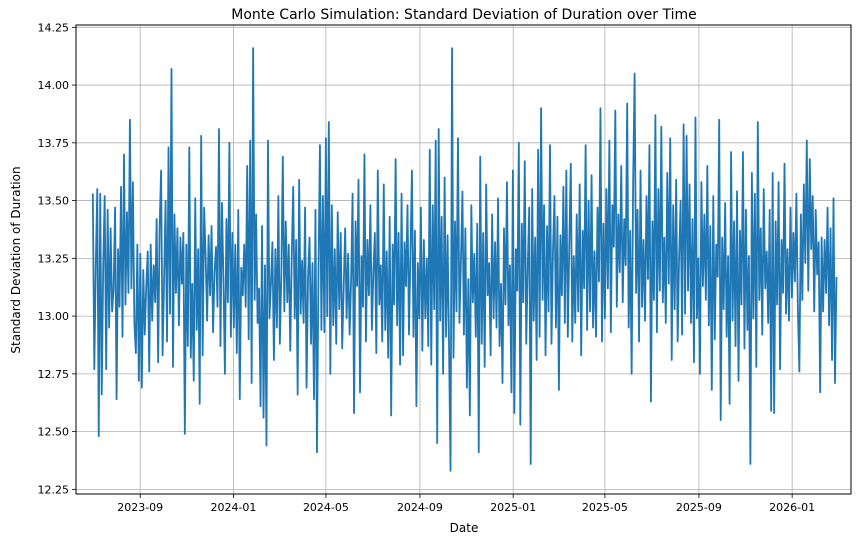  Describe the element at coordinates (54, 374) in the screenshot. I see `y-tick-label: 12.75` at that location.